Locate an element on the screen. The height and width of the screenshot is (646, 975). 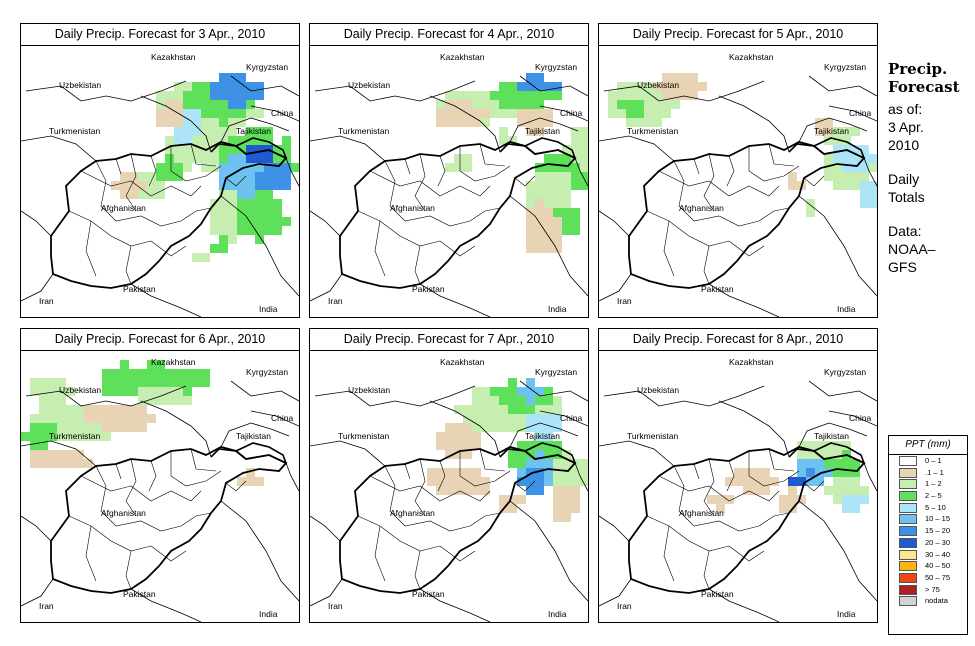
asof-label: as of: is located at coordinates (905, 109).